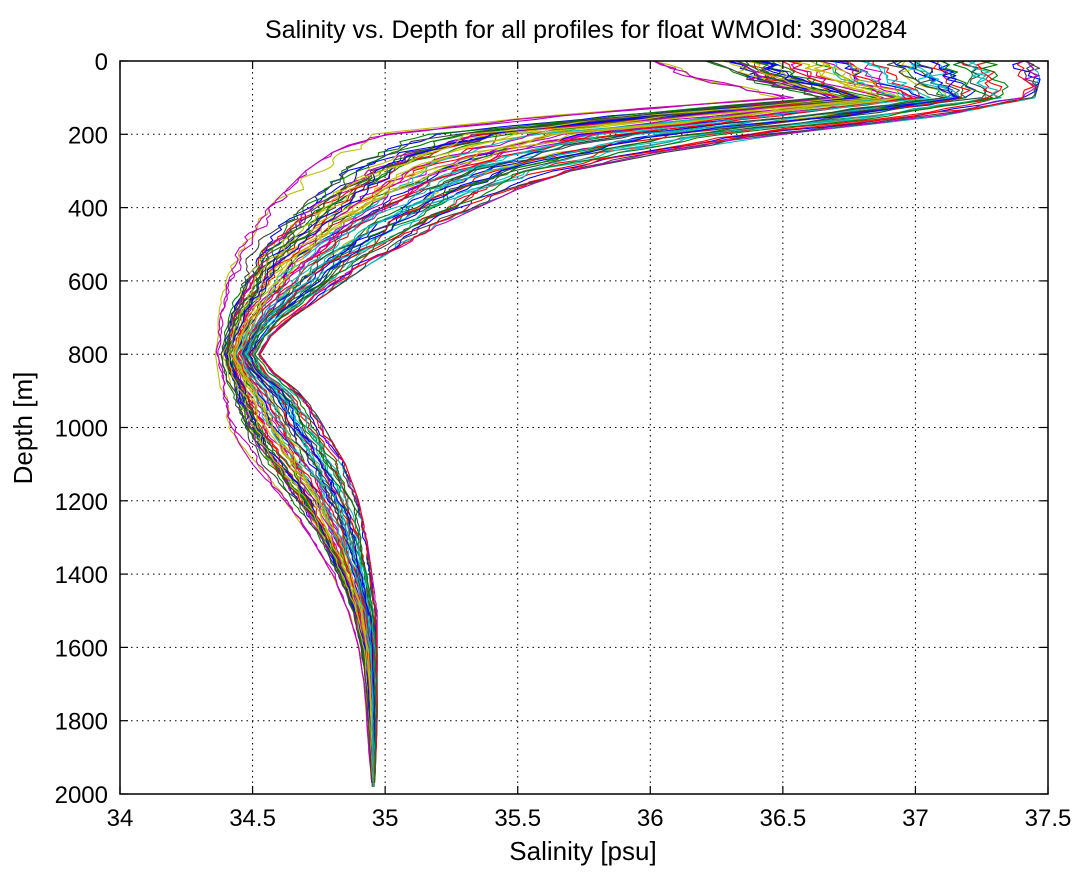  I want to click on x-tick-label: 36.5, so click(782, 818).